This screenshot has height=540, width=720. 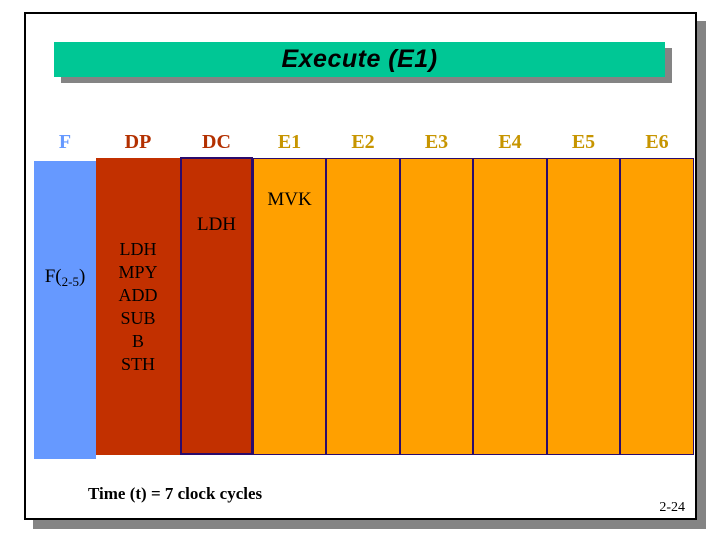 What do you see at coordinates (138, 272) in the screenshot?
I see `dp-instruction: MPY` at bounding box center [138, 272].